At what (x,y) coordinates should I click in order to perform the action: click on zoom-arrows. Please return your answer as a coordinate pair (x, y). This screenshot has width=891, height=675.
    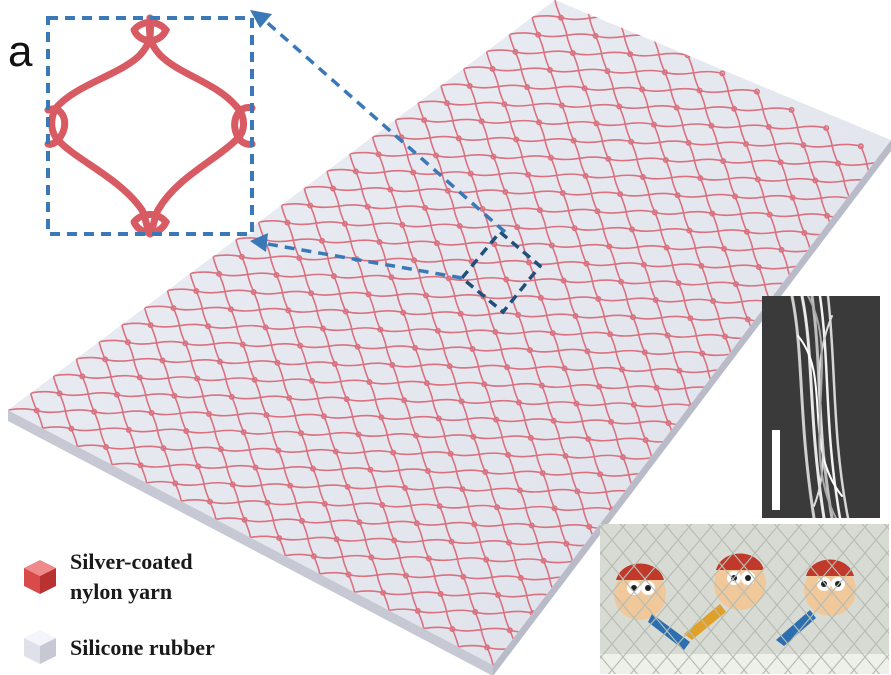
    Looking at the image, I should click on (383, 148).